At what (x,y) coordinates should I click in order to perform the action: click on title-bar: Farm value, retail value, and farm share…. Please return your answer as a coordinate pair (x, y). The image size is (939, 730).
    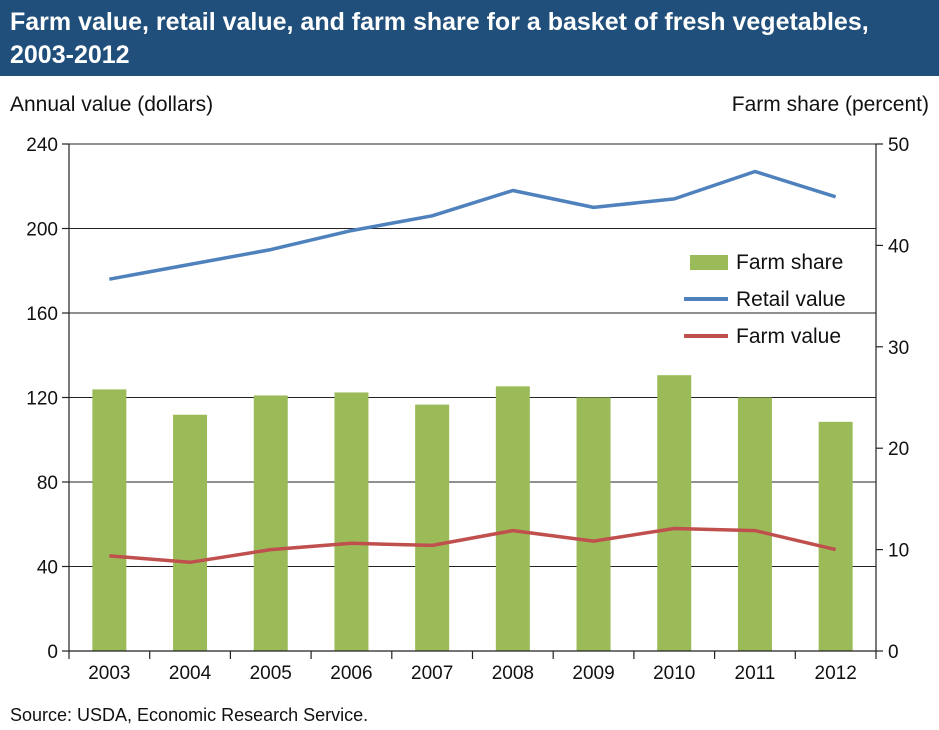
    Looking at the image, I should click on (469, 38).